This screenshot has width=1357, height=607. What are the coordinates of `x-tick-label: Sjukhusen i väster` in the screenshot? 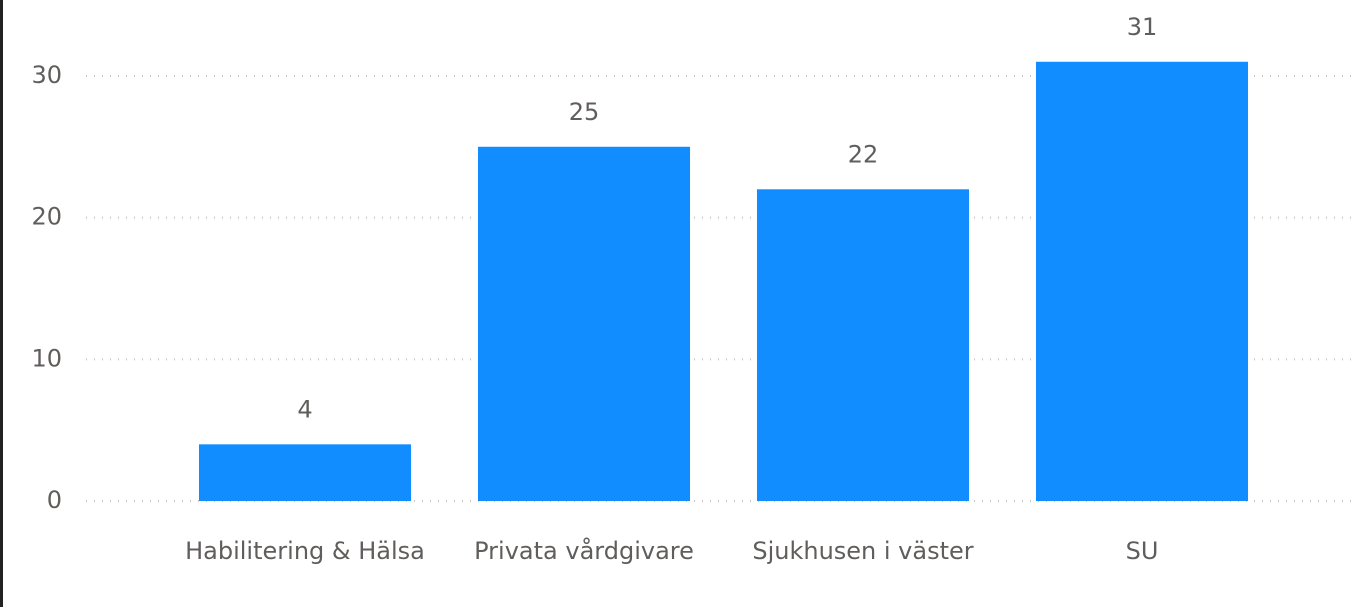 It's located at (862, 551).